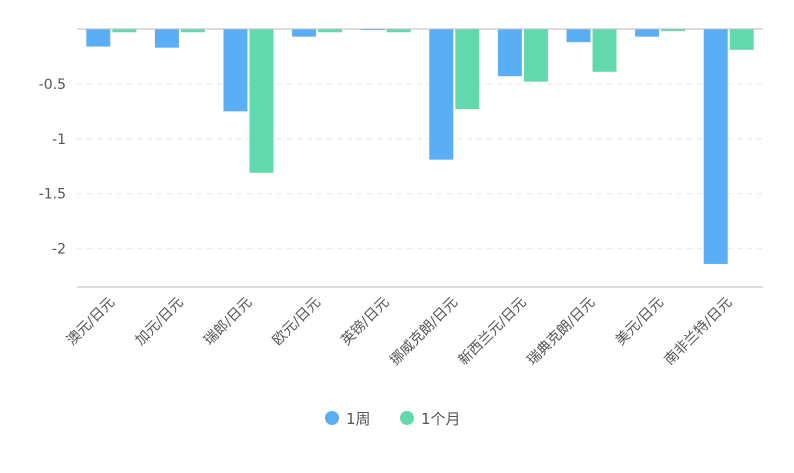 The height and width of the screenshot is (473, 794). What do you see at coordinates (159, 322) in the screenshot?
I see `x-tick-label: 加元/日元` at bounding box center [159, 322].